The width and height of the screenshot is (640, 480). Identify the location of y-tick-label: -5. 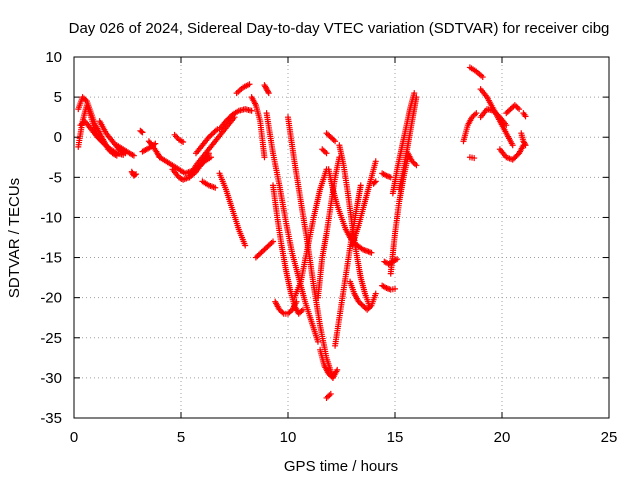
(55, 177).